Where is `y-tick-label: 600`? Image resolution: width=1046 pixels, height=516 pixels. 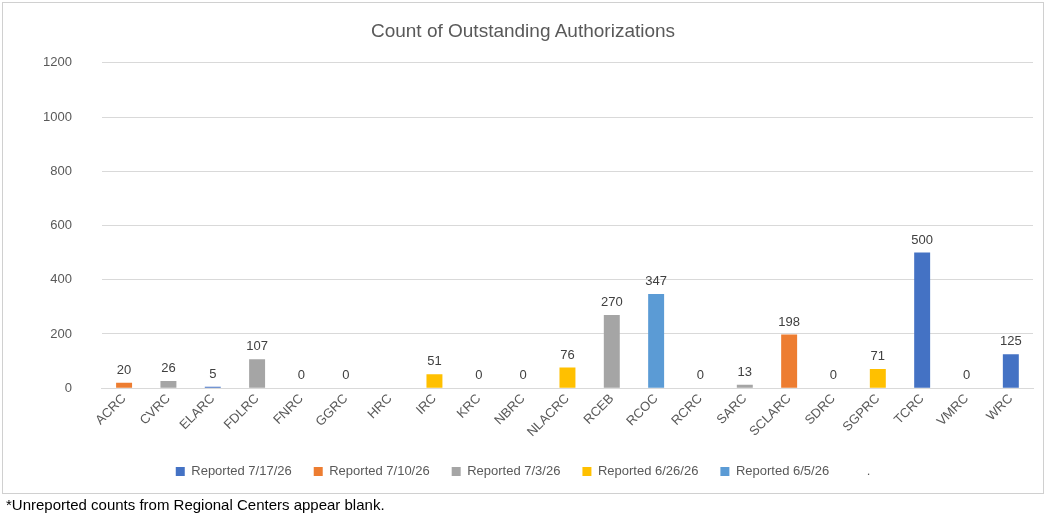 y-tick-label: 600 is located at coordinates (61, 225).